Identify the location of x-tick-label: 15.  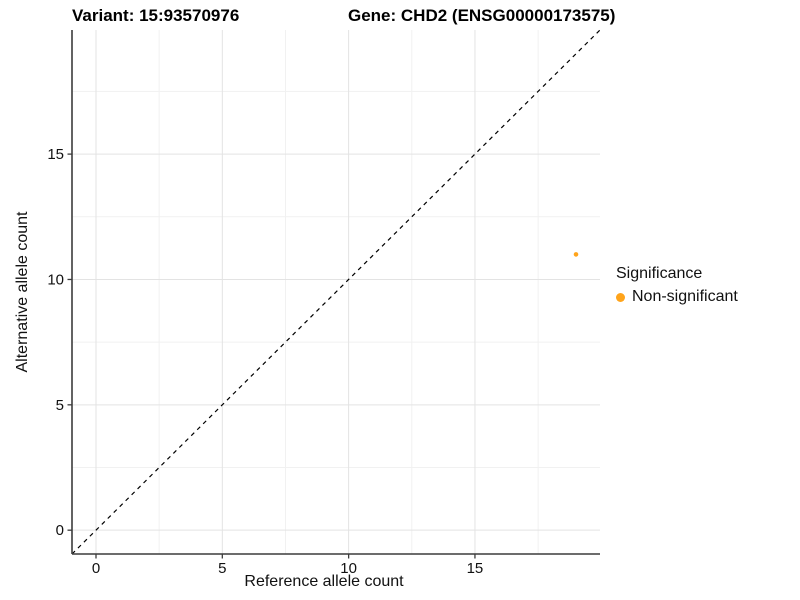
(475, 568).